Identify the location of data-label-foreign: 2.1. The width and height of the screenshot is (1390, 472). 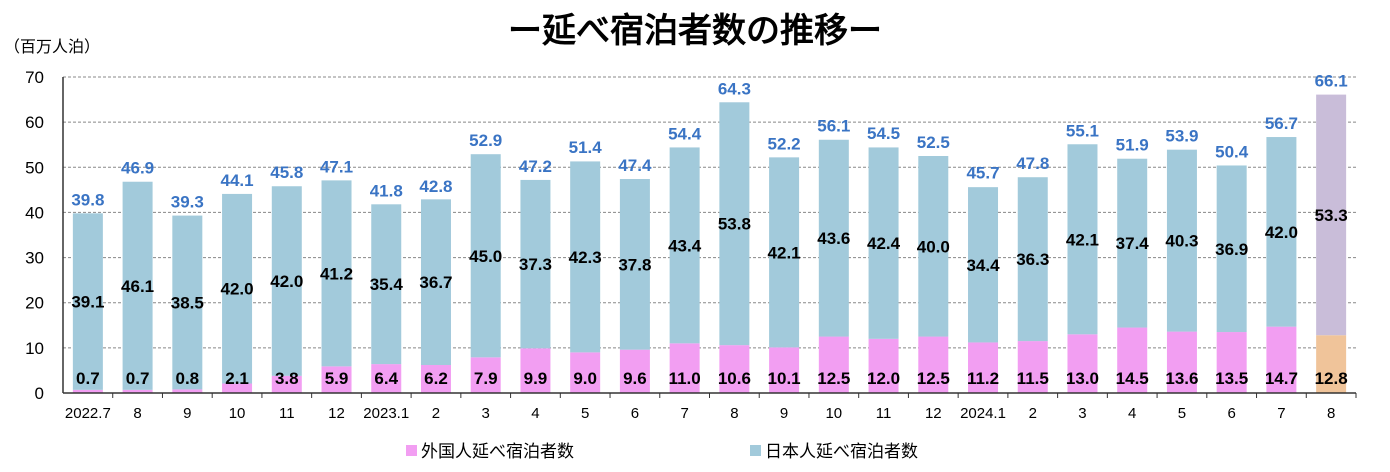
(237, 378).